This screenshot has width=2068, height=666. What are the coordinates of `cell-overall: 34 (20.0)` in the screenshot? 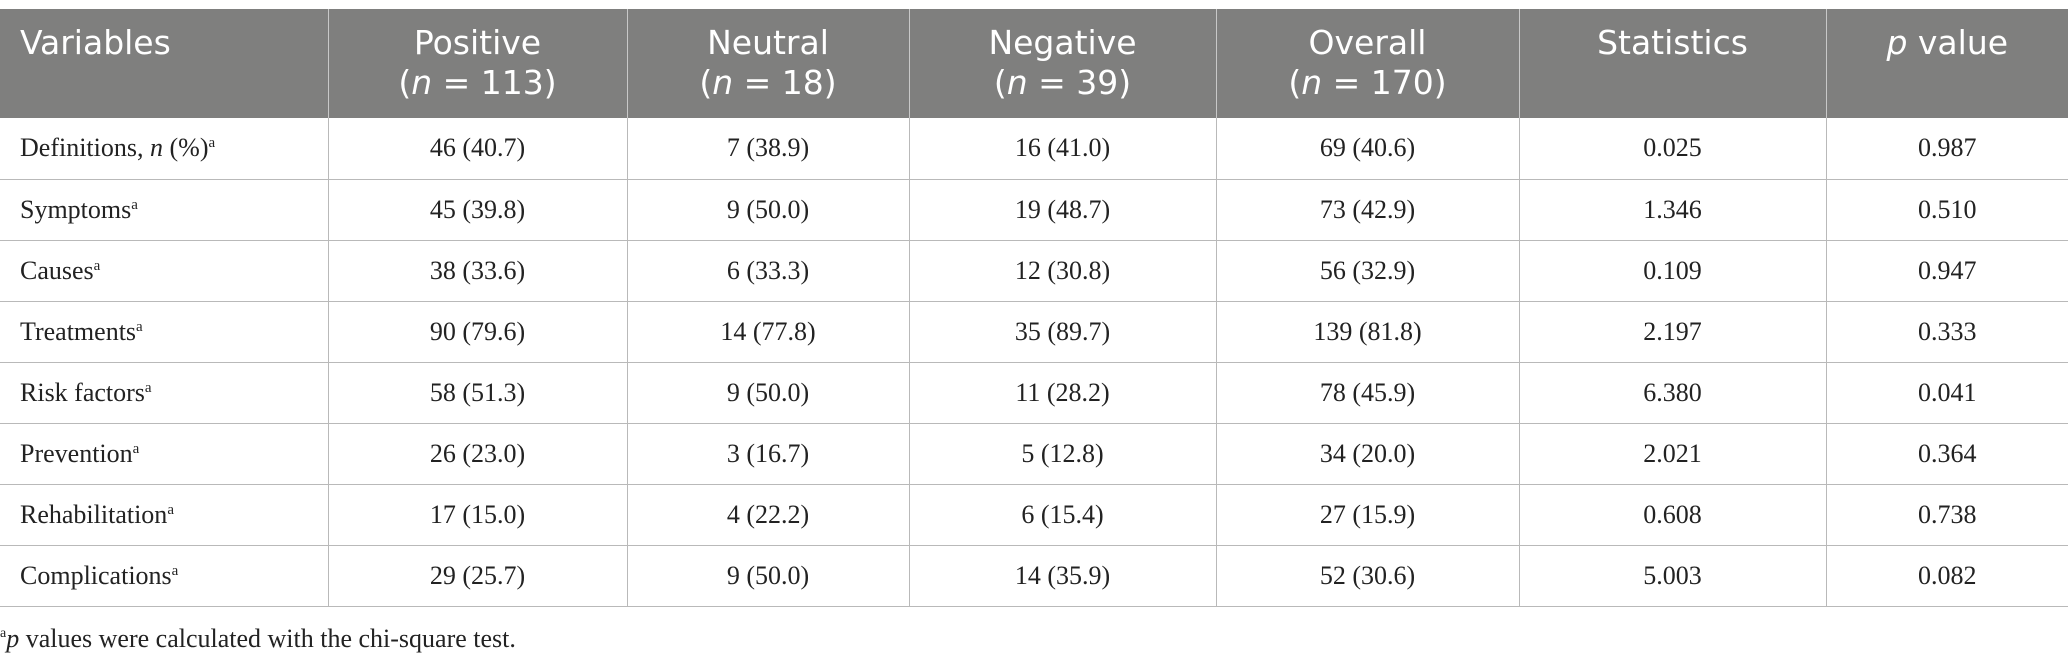 It's located at (1367, 454).